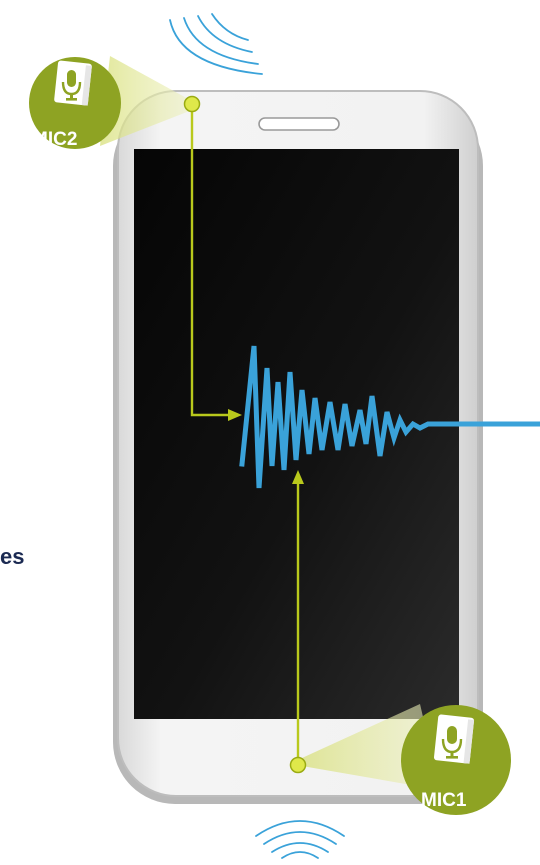 The width and height of the screenshot is (540, 865). What do you see at coordinates (300, 839) in the screenshot?
I see `sound-wave-bottom-icon` at bounding box center [300, 839].